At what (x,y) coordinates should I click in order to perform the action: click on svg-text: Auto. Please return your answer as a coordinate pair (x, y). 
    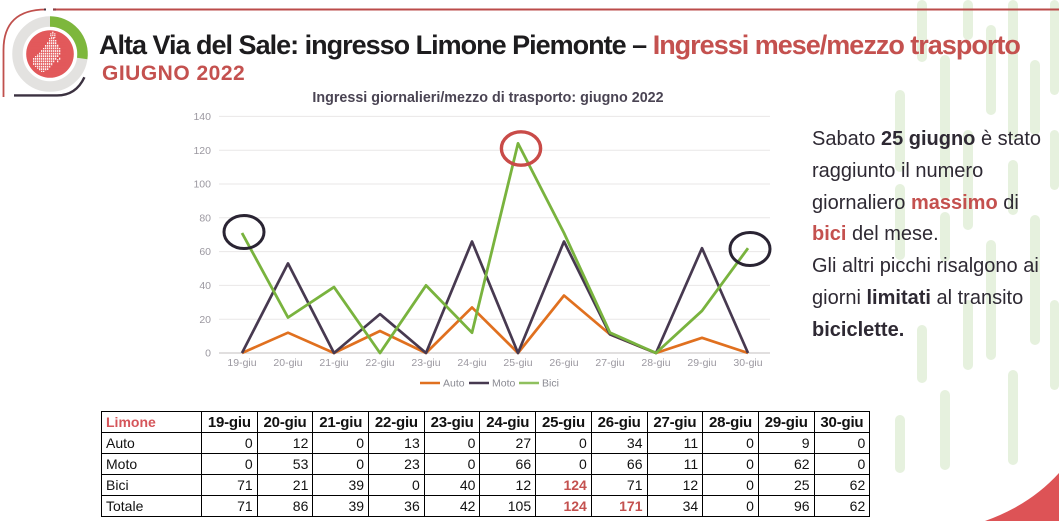
    Looking at the image, I should click on (454, 384).